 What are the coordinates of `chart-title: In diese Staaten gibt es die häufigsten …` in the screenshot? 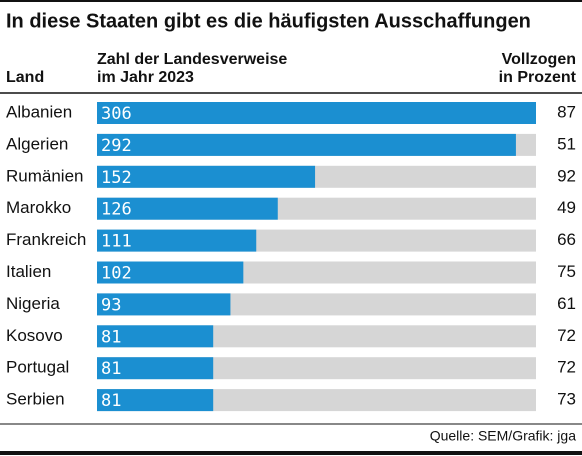 It's located at (268, 21).